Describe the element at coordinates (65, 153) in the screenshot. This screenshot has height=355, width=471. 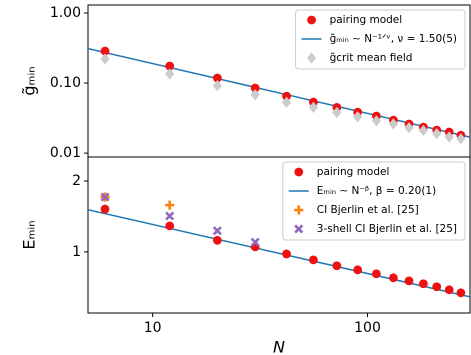
I see `y-tick-label: 0.01` at that location.